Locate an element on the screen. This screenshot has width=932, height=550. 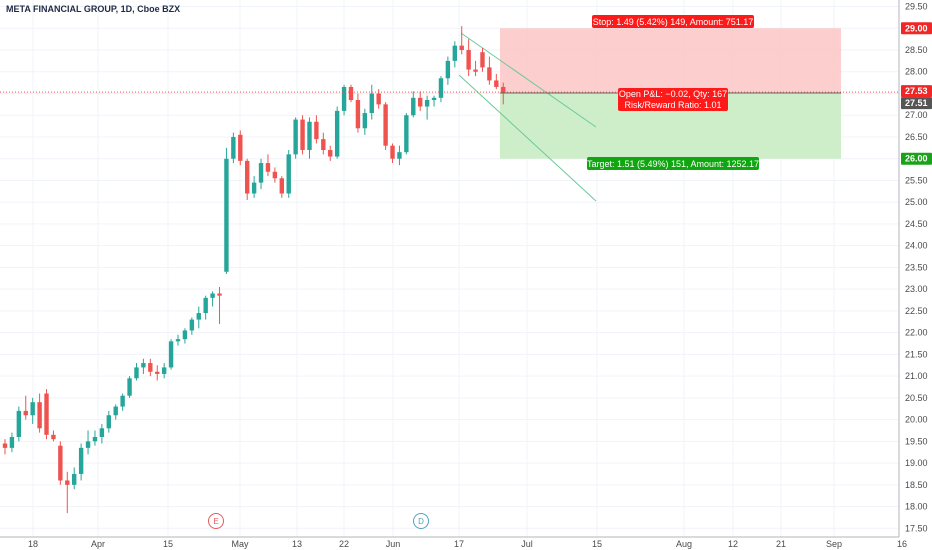
position-zones is located at coordinates (670, 93).